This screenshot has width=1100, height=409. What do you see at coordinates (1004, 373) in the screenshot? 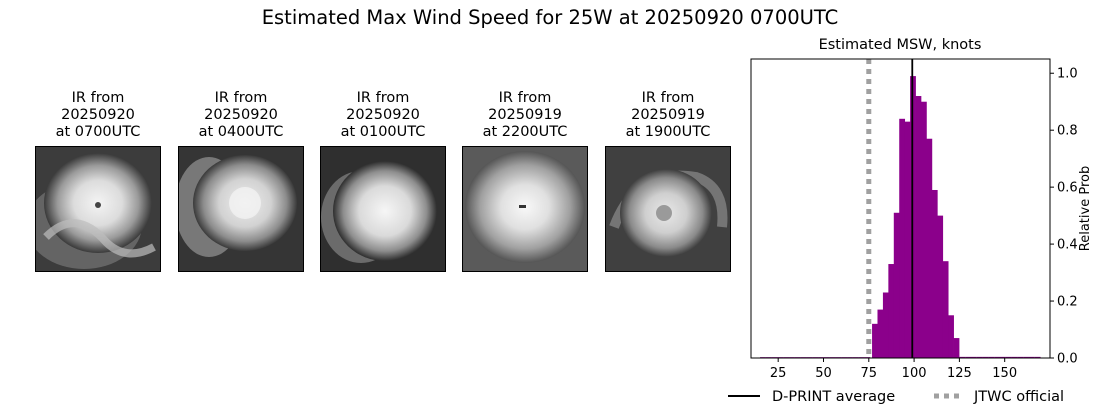
I see `x-tick-label: 150` at bounding box center [1004, 373].